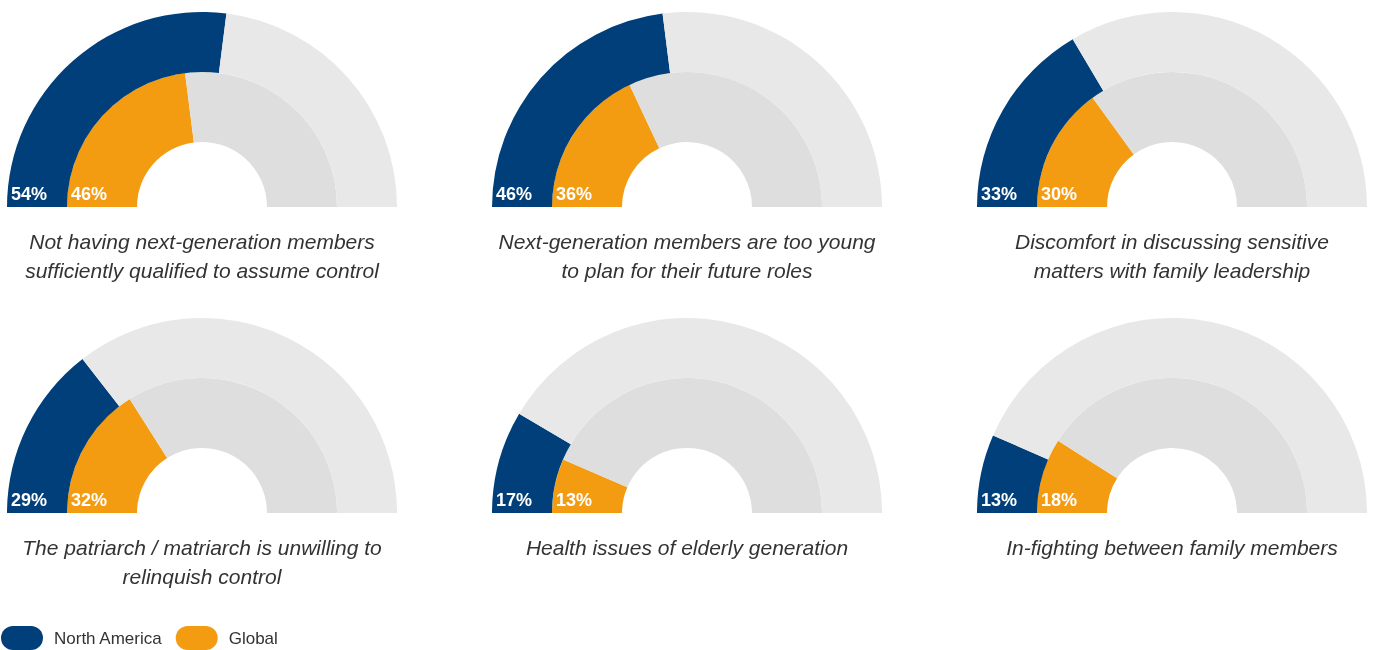 The image size is (1375, 650). I want to click on text: Next-generation members are too young to plan for their future roles, so click(687, 256).